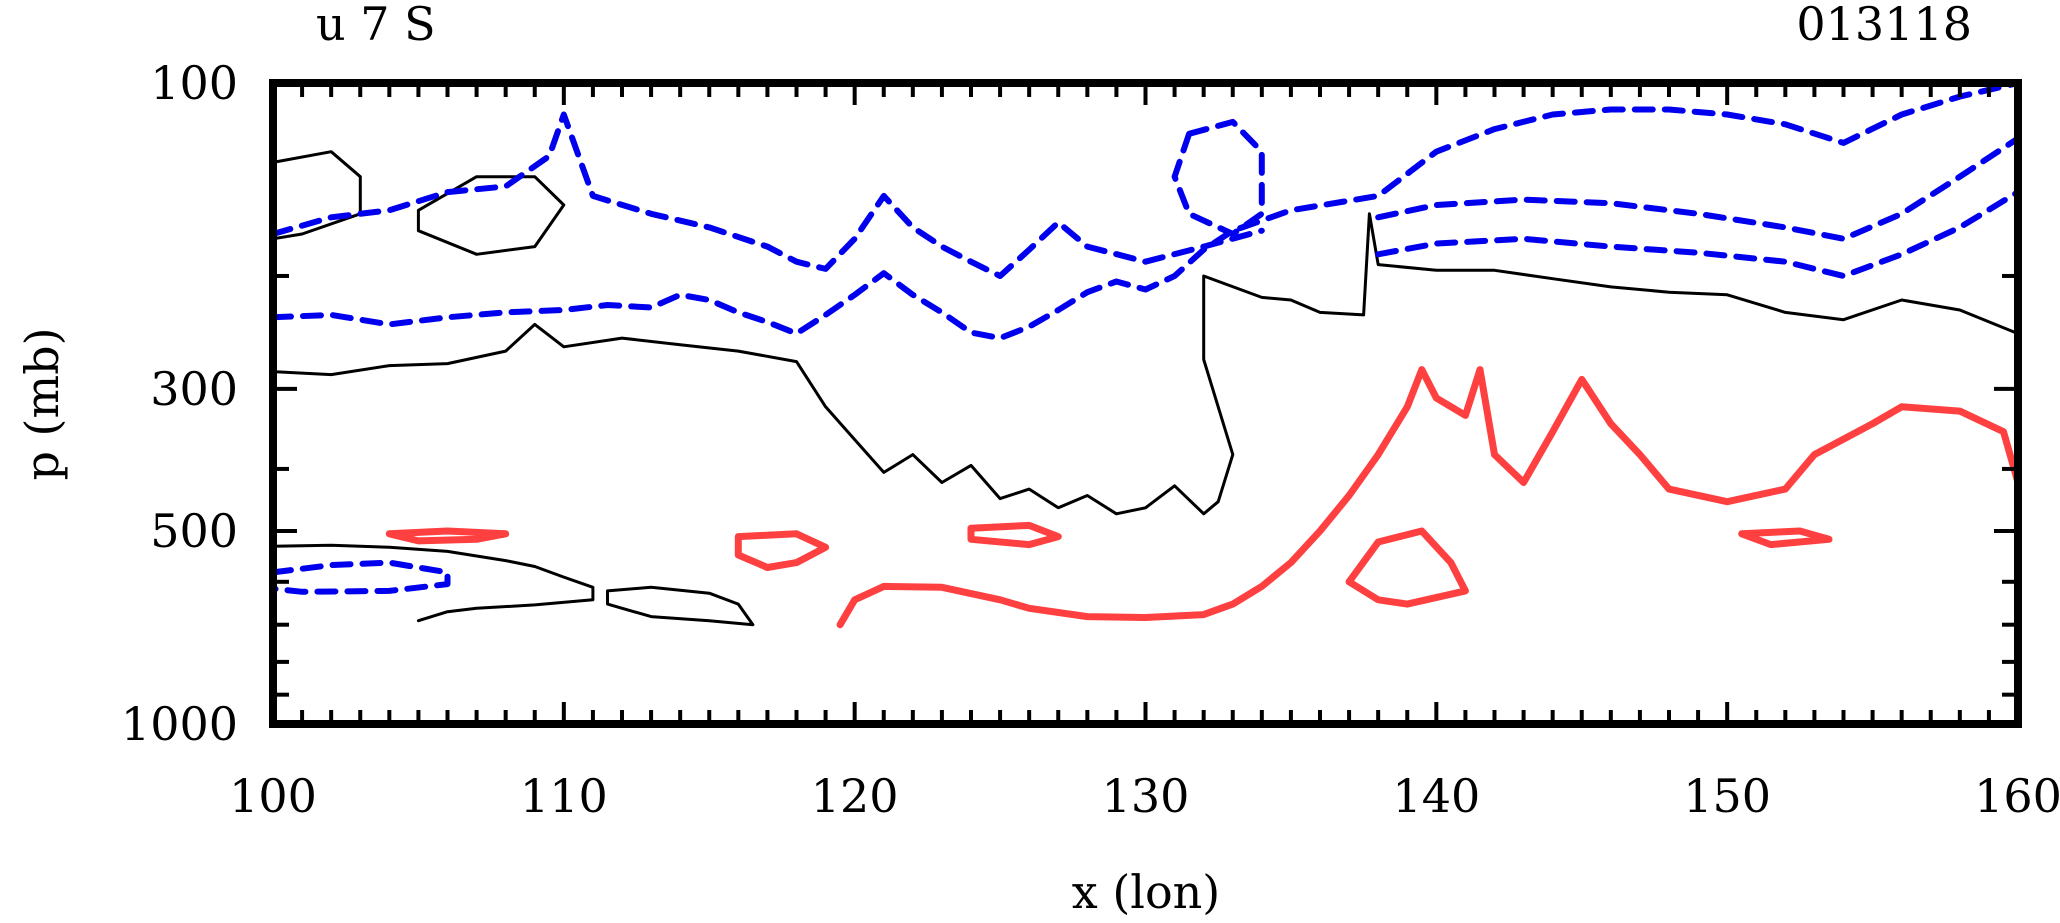 The height and width of the screenshot is (923, 2060). What do you see at coordinates (491, 215) in the screenshot?
I see `zero-contour-blob-n2` at bounding box center [491, 215].